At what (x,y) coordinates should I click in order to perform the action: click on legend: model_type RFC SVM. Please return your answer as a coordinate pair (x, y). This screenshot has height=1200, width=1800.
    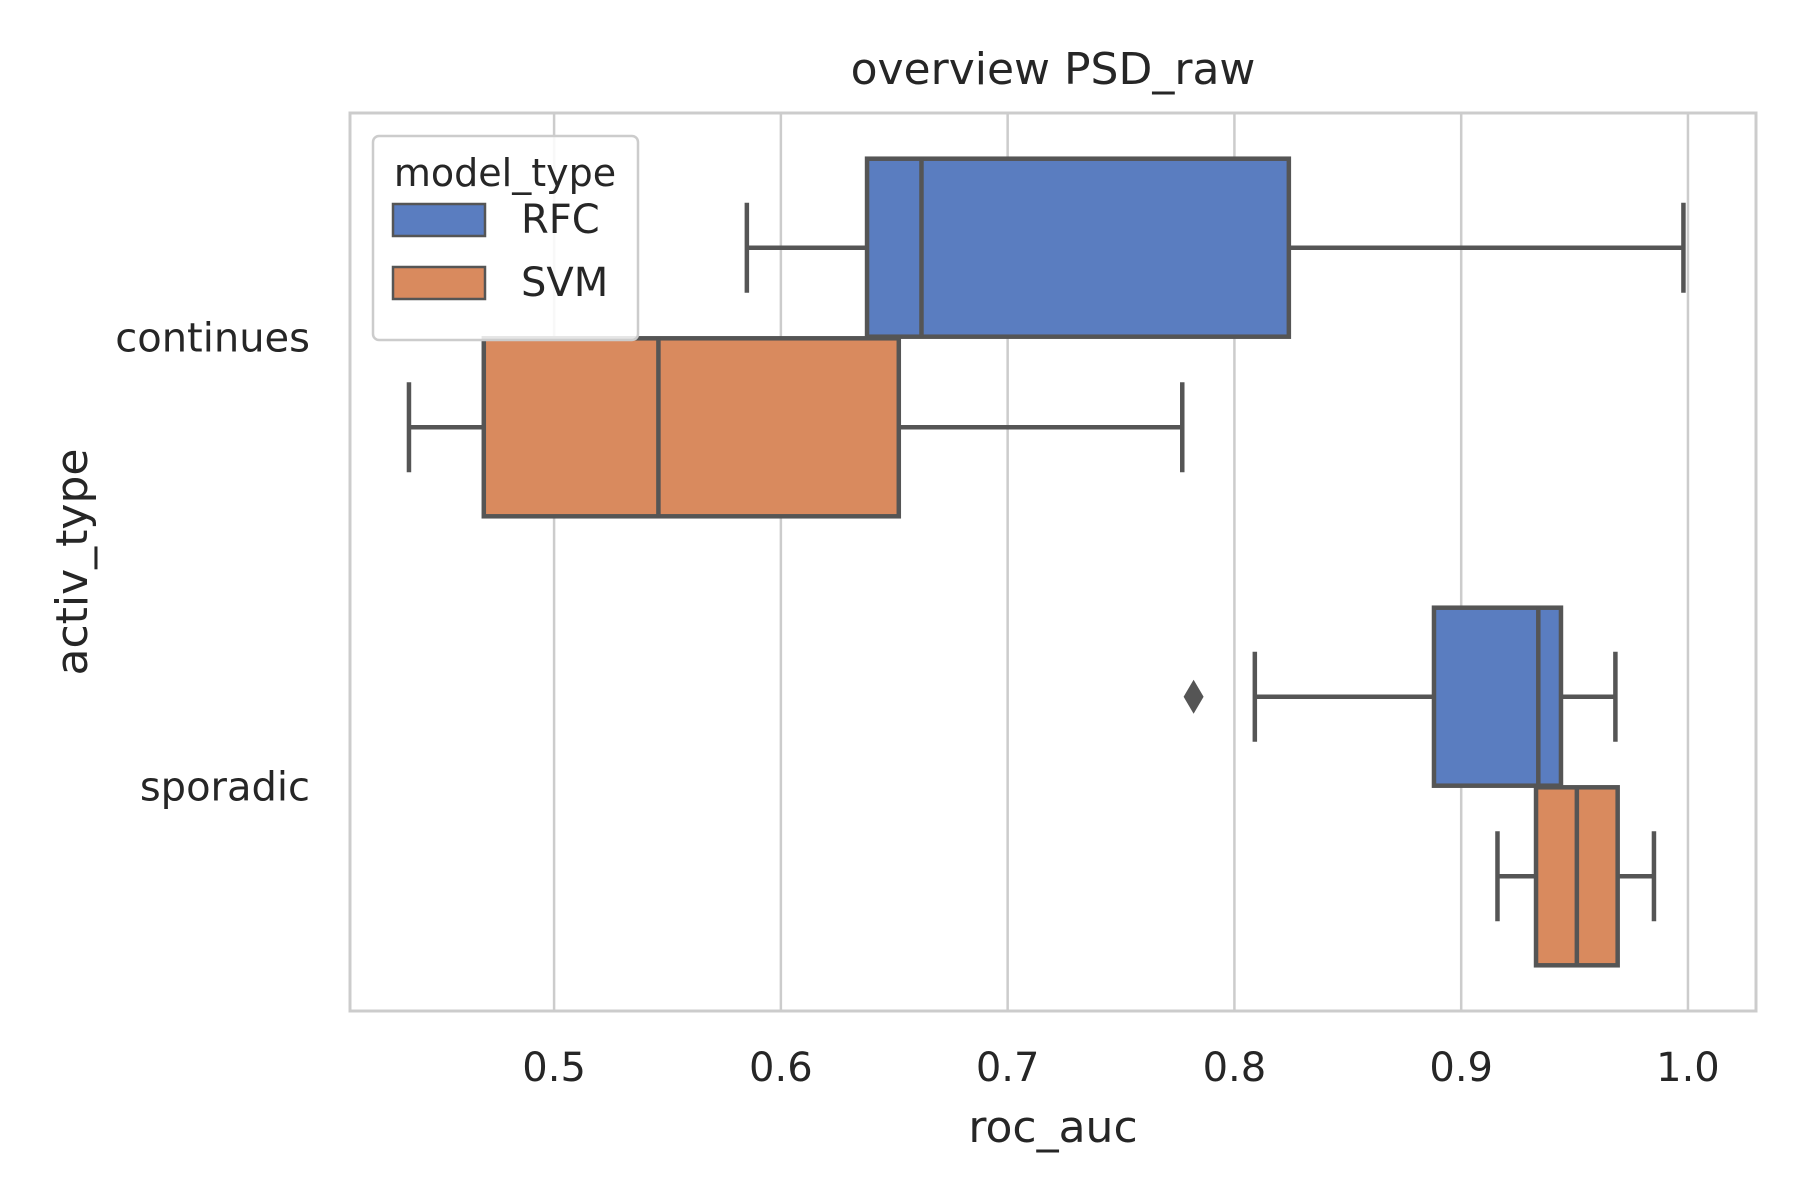
    Looking at the image, I should click on (505, 238).